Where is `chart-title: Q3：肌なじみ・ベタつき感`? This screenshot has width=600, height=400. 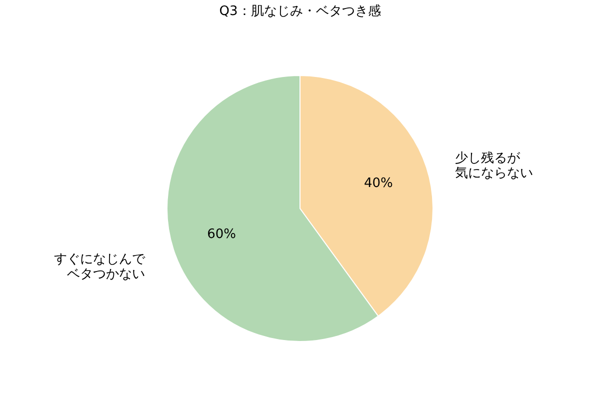 chart-title: Q3：肌なじみ・ベタつき感 is located at coordinates (300, 11).